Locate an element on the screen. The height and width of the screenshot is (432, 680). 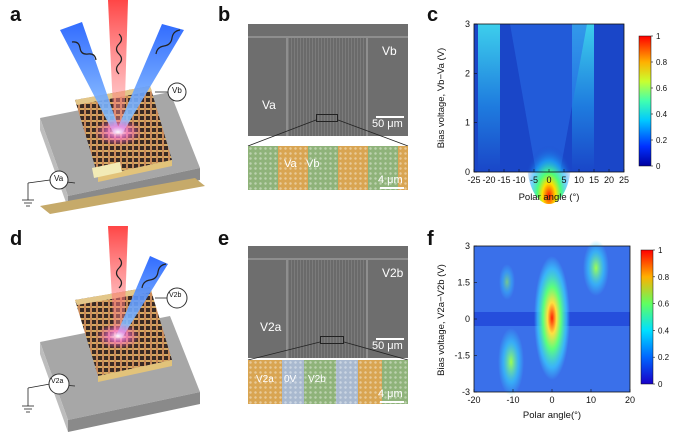
colorbar-c is located at coordinates (645, 101).